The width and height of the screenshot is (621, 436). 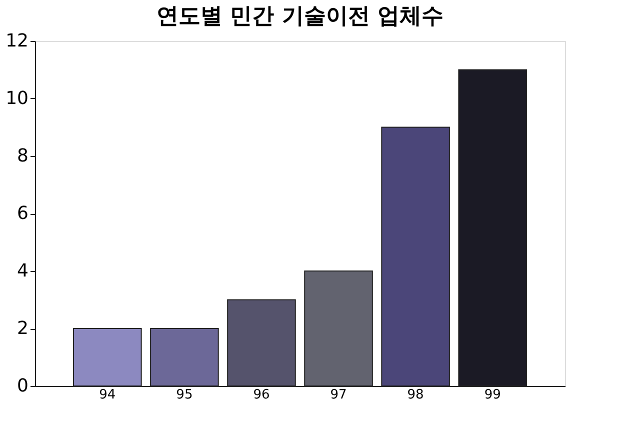 What do you see at coordinates (184, 395) in the screenshot?
I see `x-tick-label: 95` at bounding box center [184, 395].